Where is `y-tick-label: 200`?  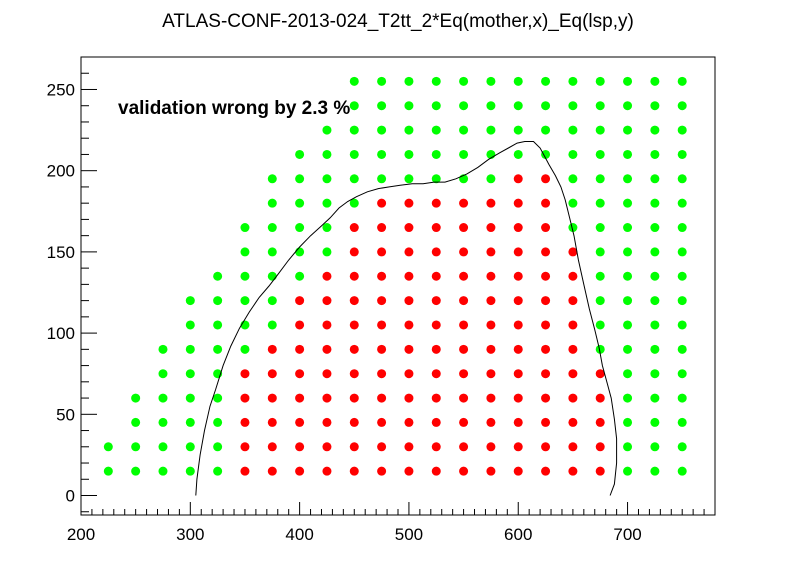 y-tick-label: 200 is located at coordinates (61, 171).